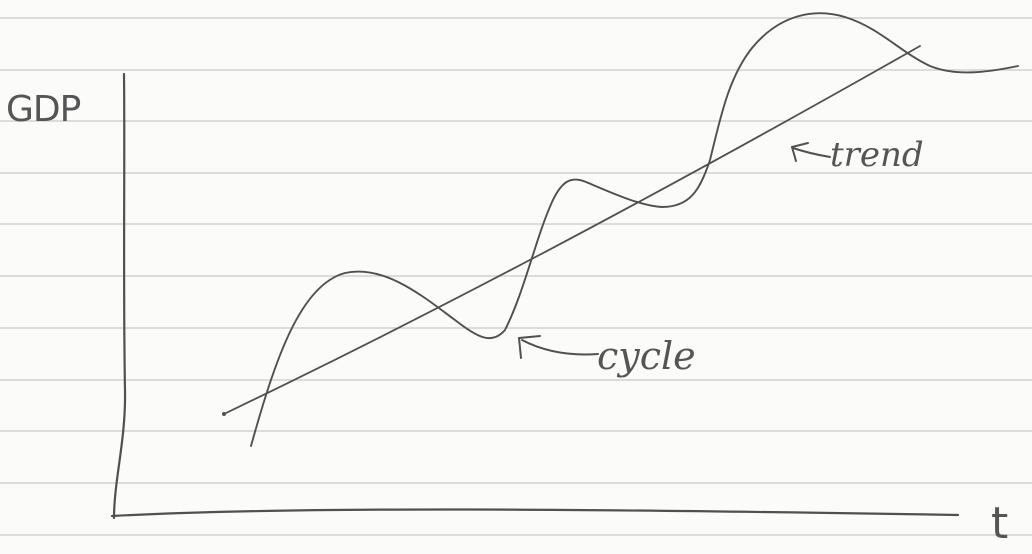 The image size is (1032, 554). What do you see at coordinates (119, 296) in the screenshot?
I see `y-axis` at bounding box center [119, 296].